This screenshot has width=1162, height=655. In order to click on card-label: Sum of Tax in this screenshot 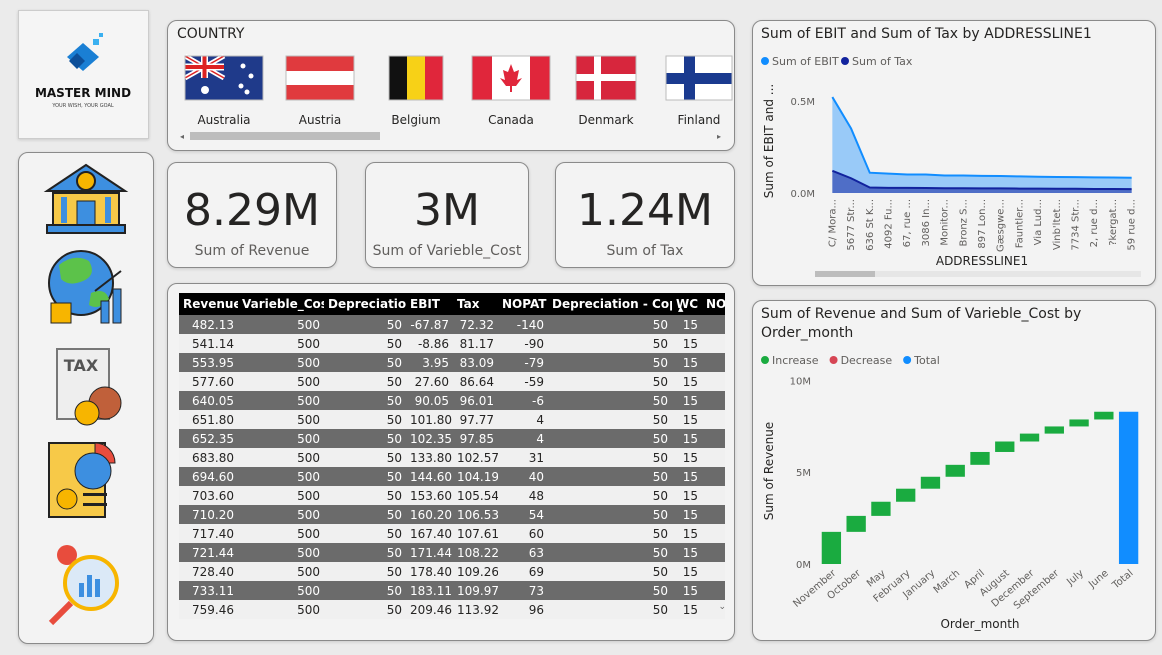, I will do `click(645, 251)`.